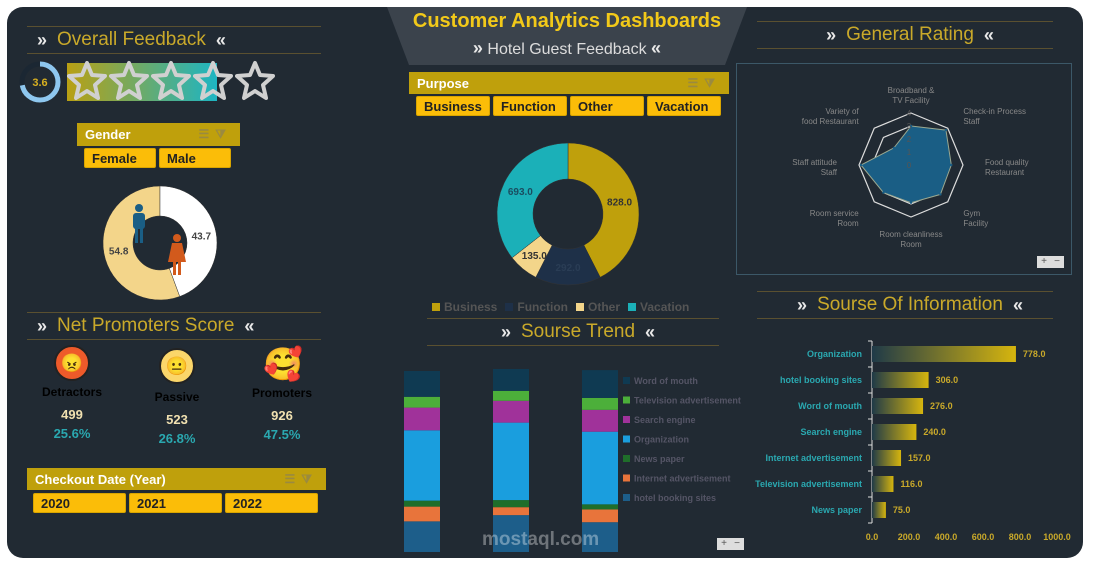 The image size is (1095, 563). What do you see at coordinates (1057, 537) in the screenshot?
I see `x-tick-label: 1000.0` at bounding box center [1057, 537].